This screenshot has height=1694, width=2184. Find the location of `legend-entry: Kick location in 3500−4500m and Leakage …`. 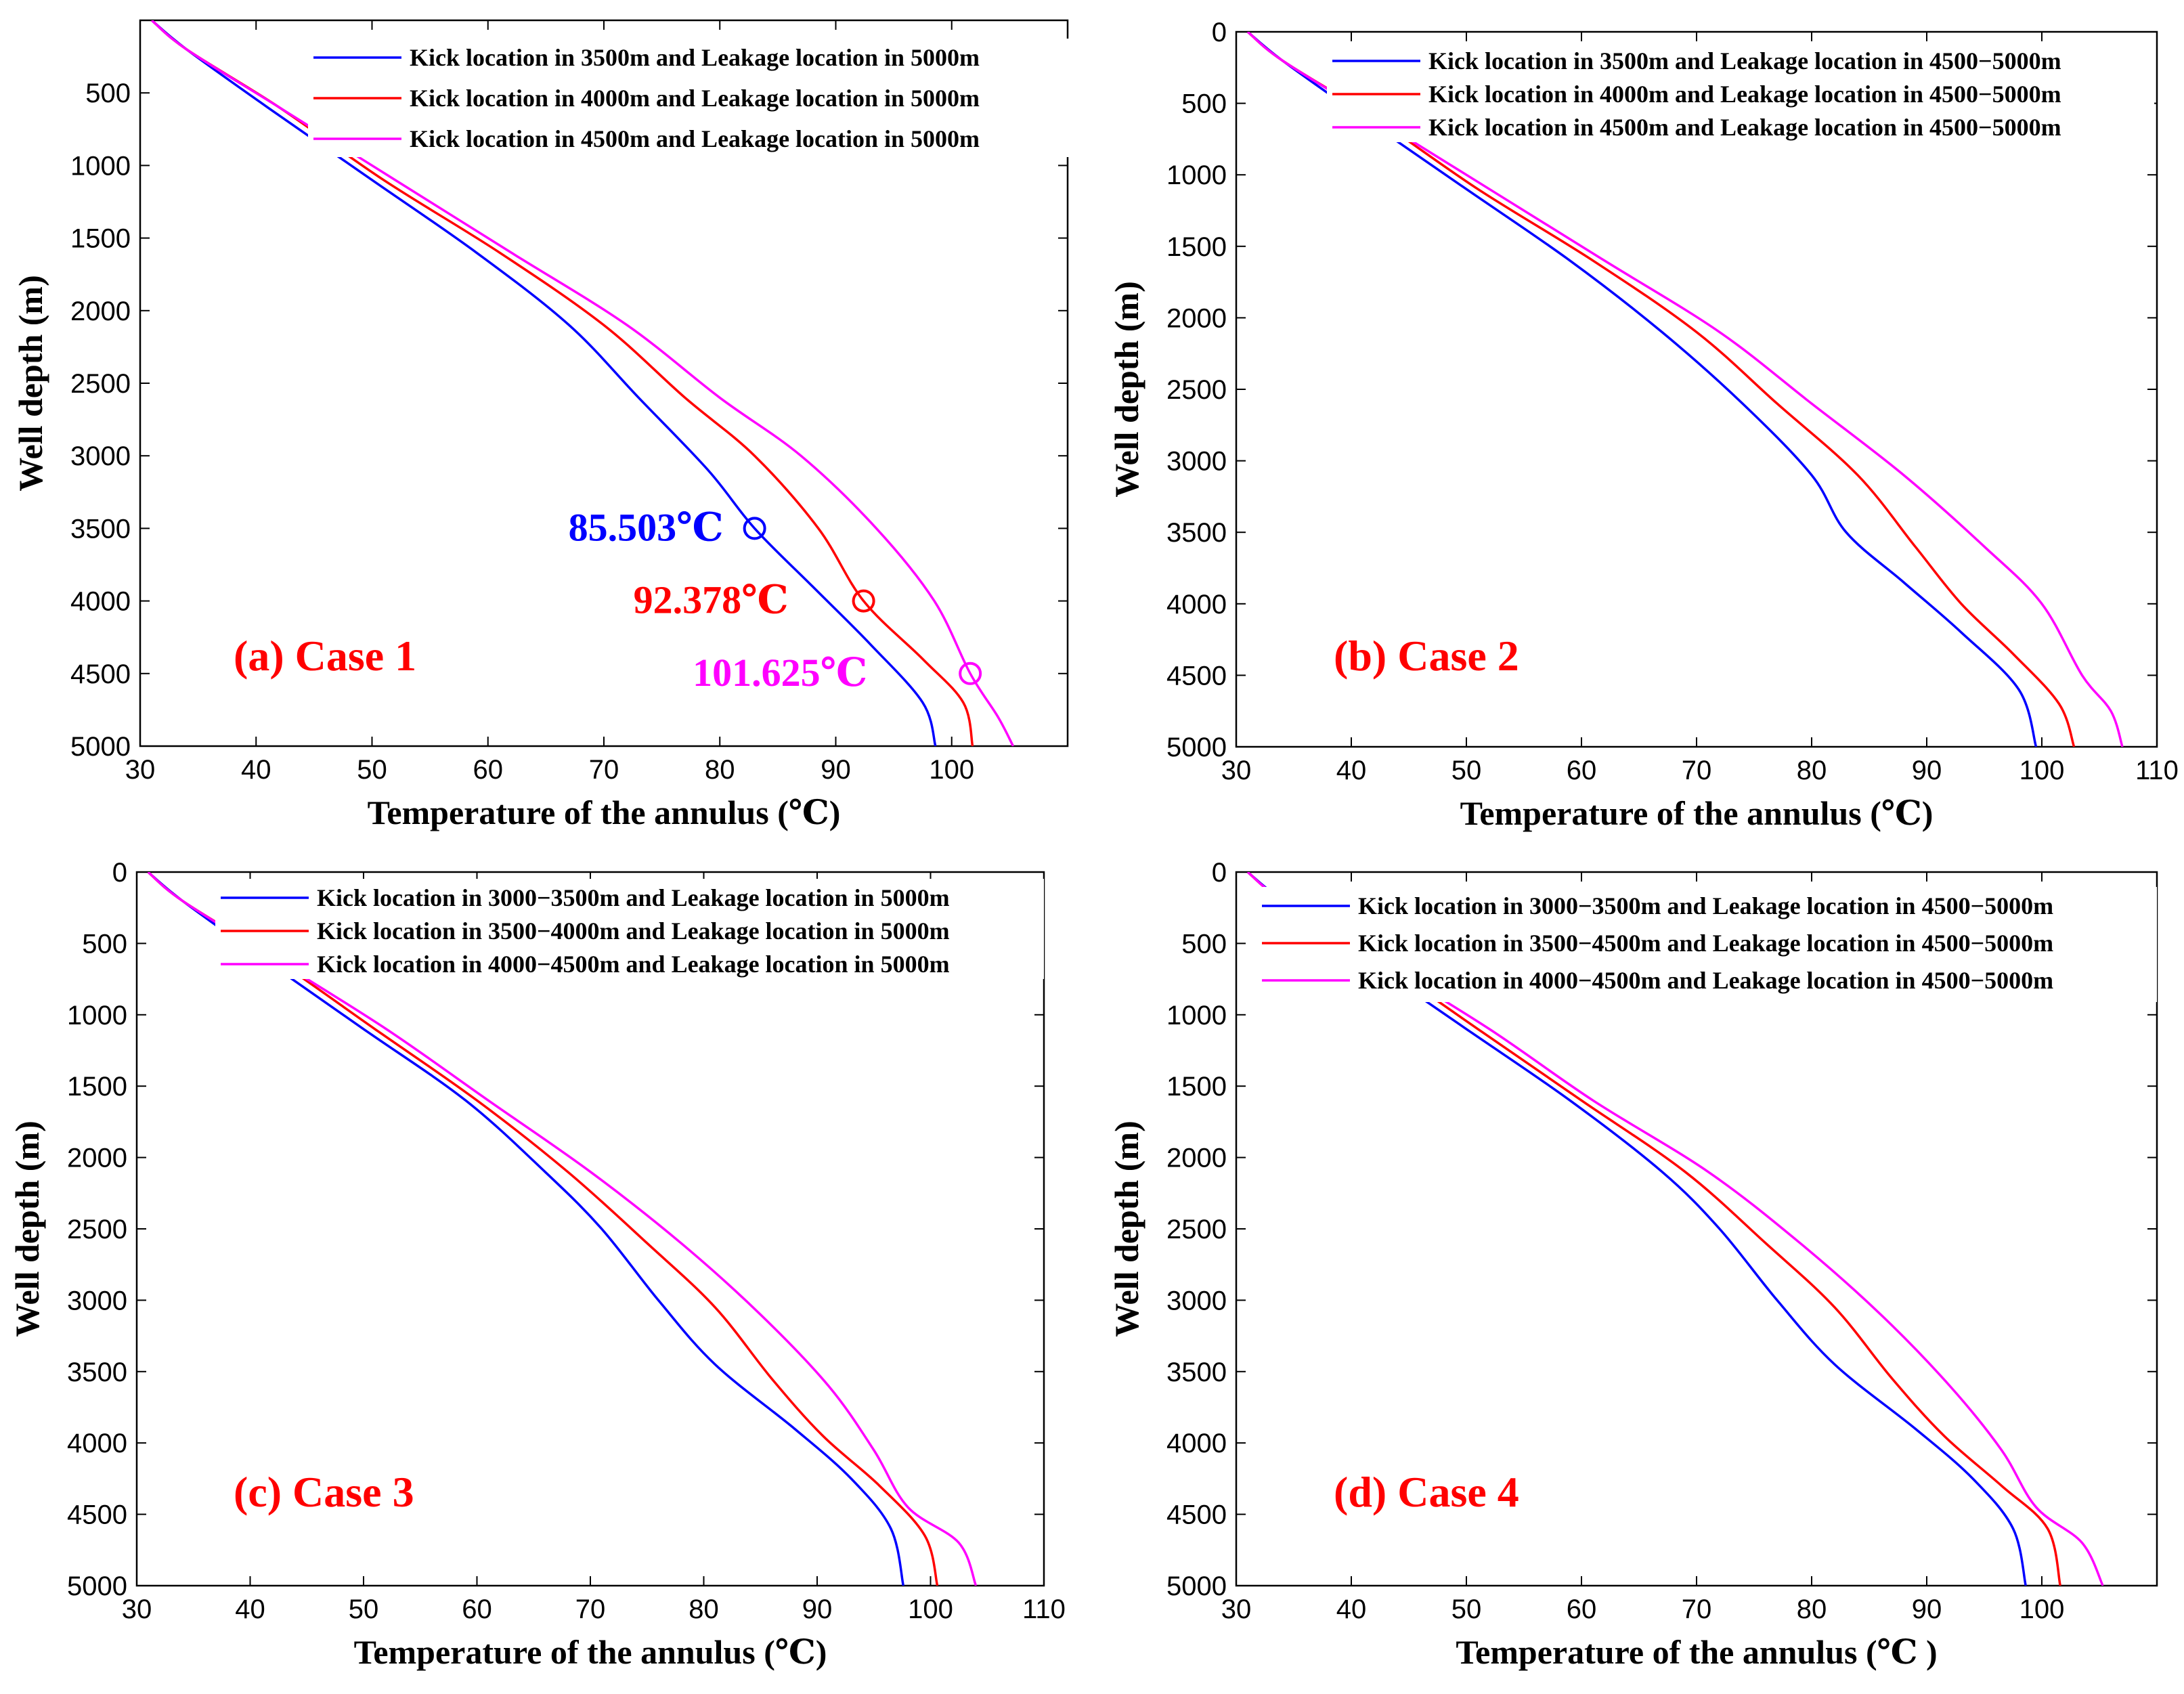

legend-entry: Kick location in 3500−4500m and Leakage … is located at coordinates (1705, 943).